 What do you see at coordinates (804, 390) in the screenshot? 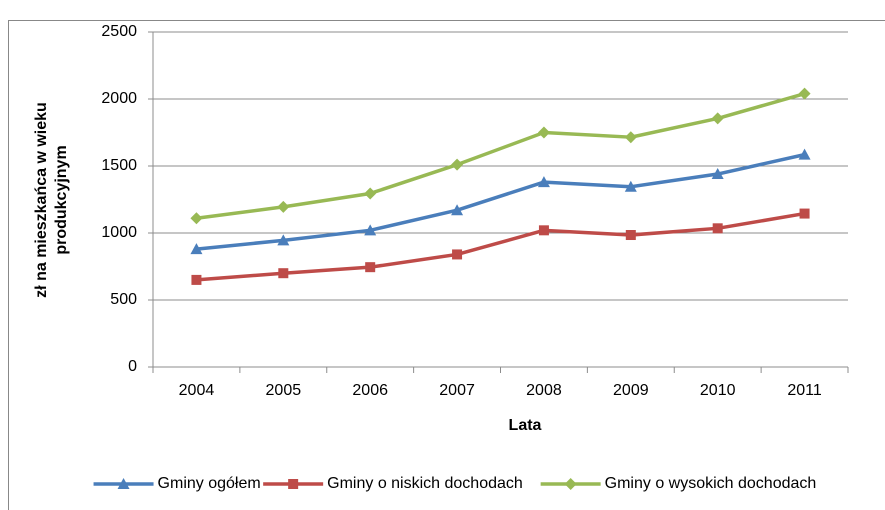
I see `x-tick-label: 2011` at bounding box center [804, 390].